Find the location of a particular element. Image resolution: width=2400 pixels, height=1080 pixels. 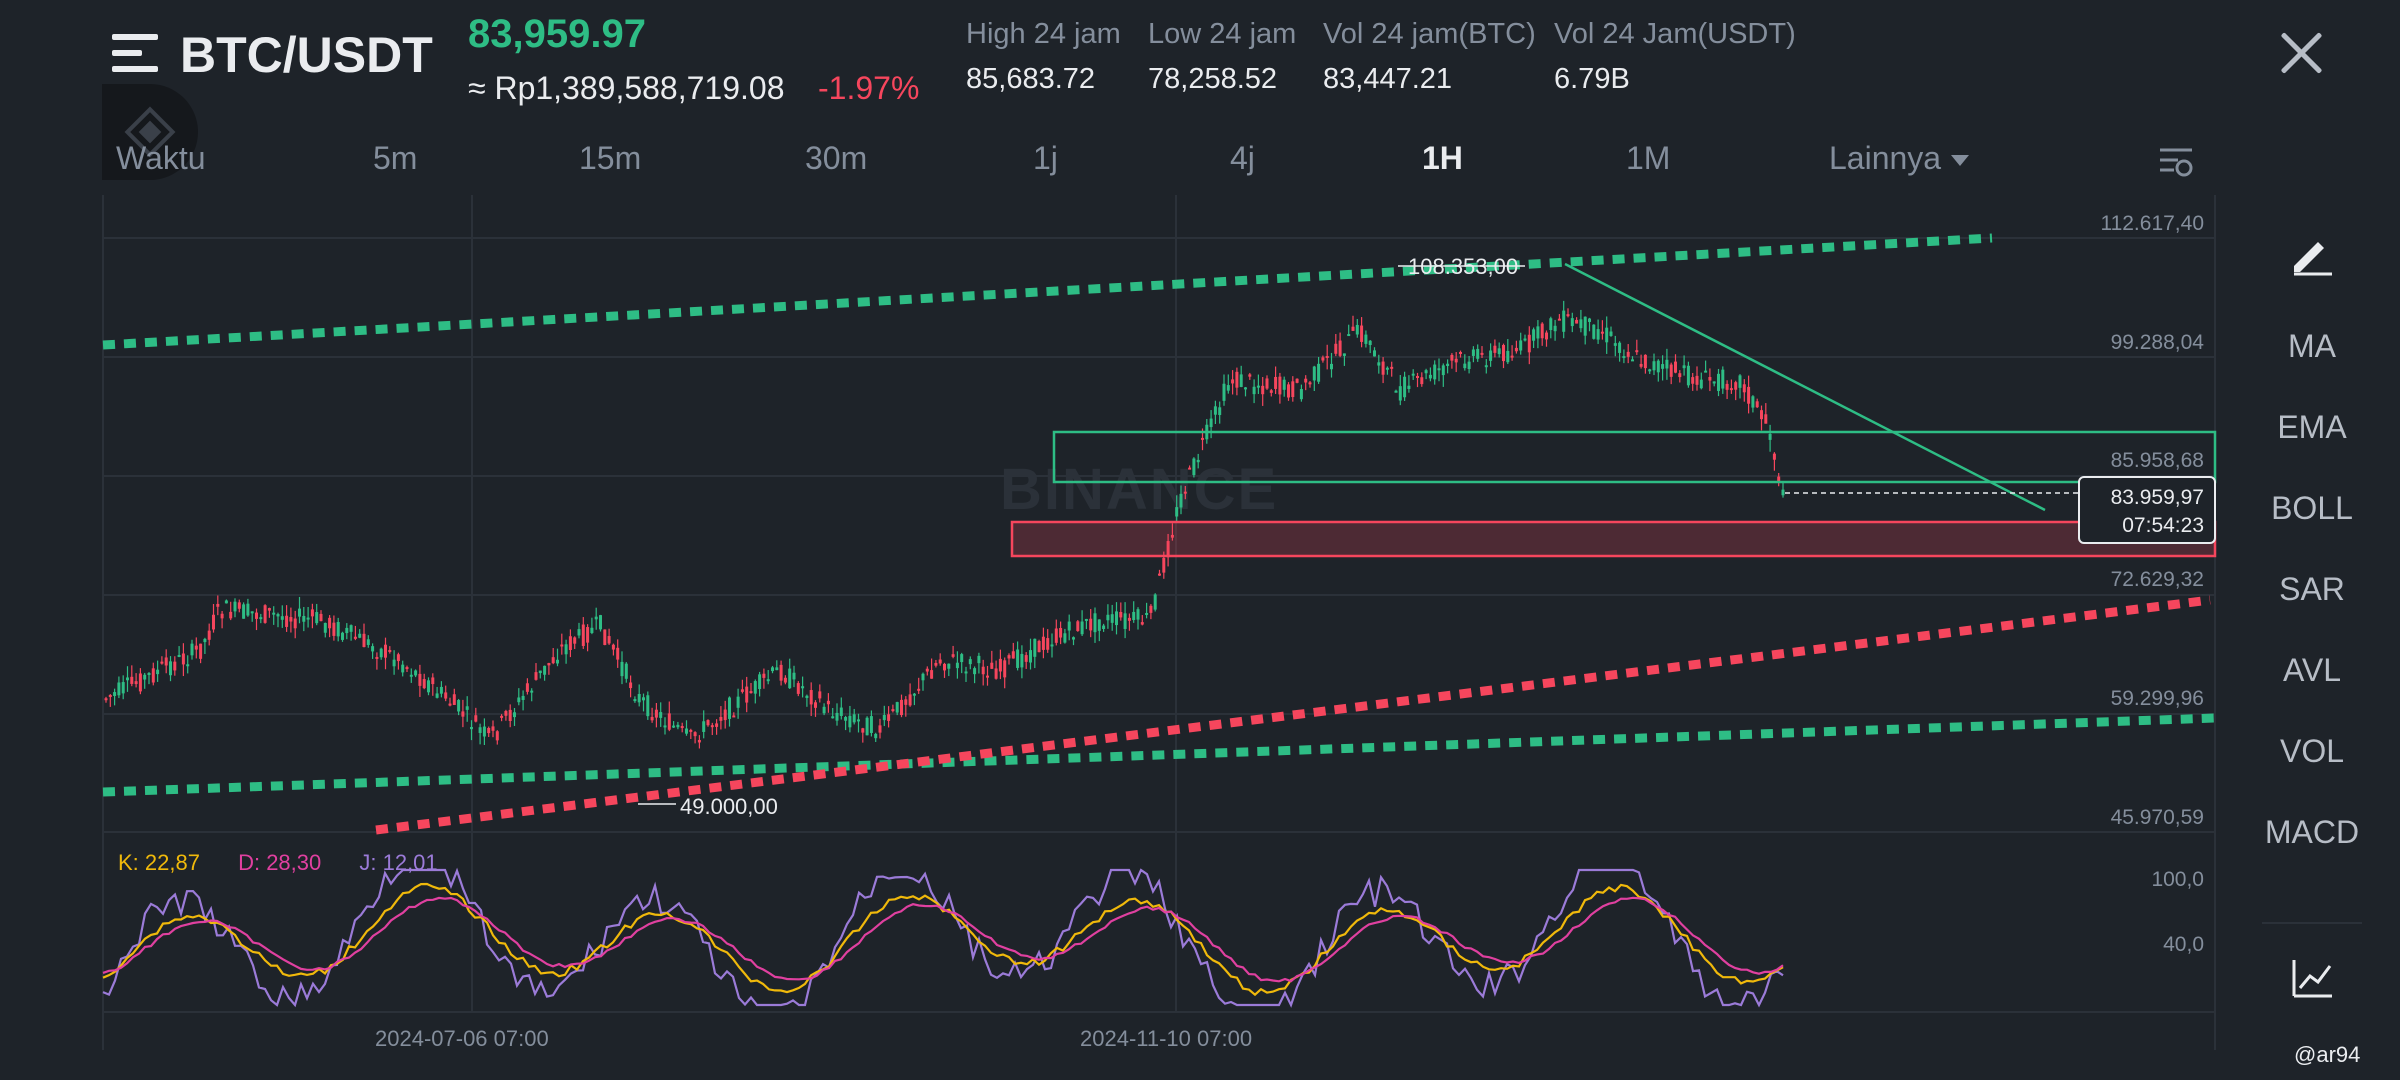

stat-label: Low 24 jam is located at coordinates (1222, 34).